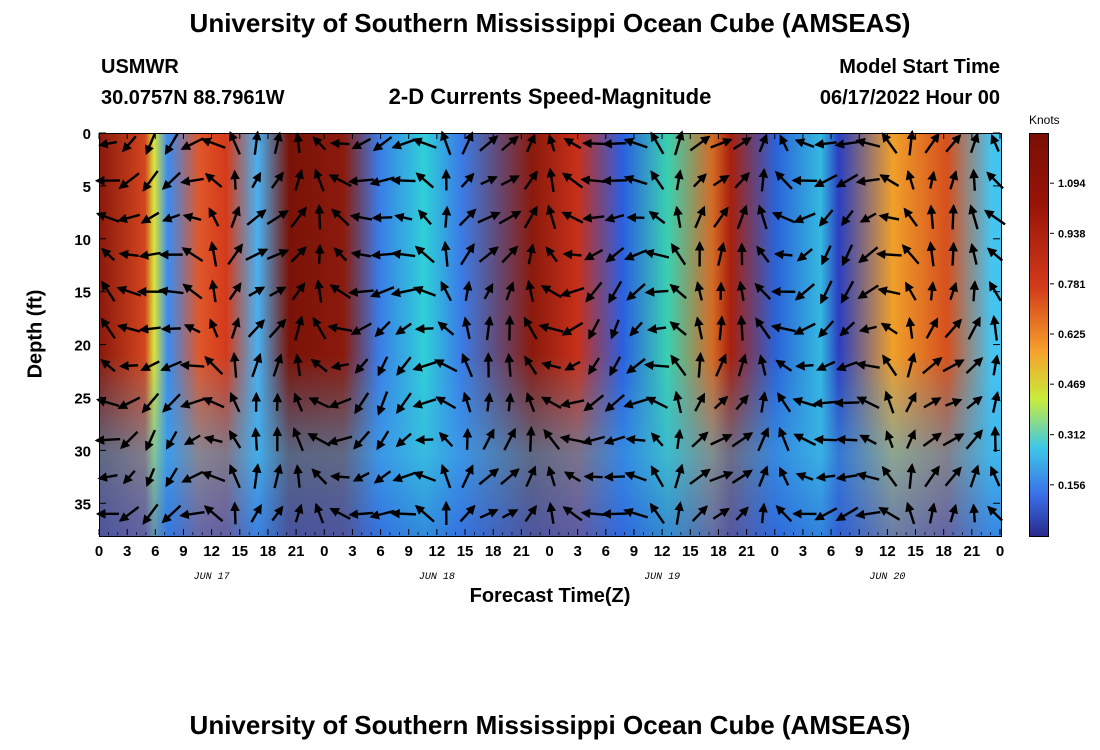 This screenshot has height=750, width=1100. What do you see at coordinates (718, 551) in the screenshot?
I see `x-tick-label: 18` at bounding box center [718, 551].